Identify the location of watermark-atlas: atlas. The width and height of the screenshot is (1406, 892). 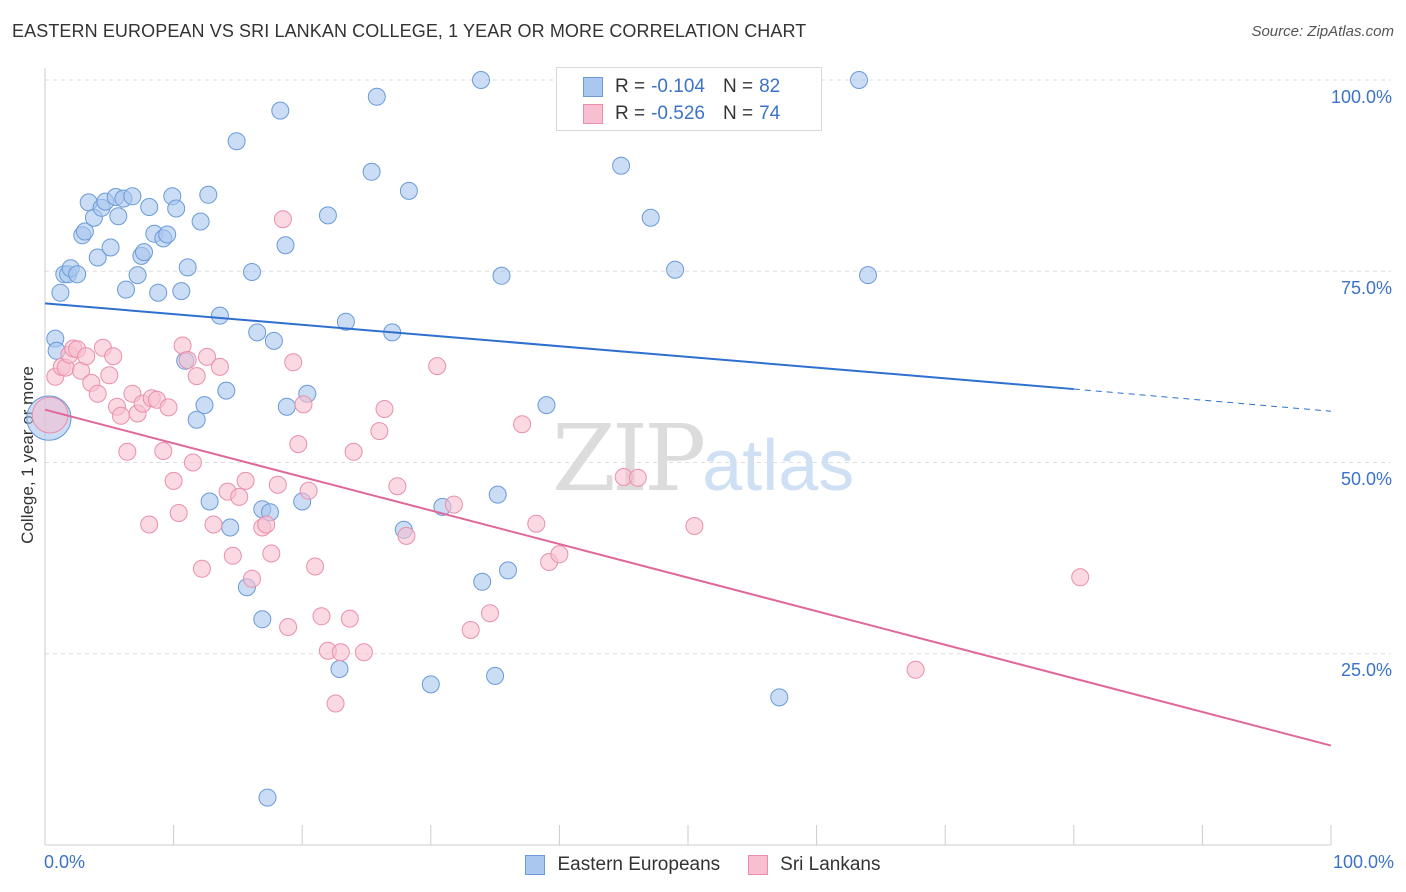
(778, 466).